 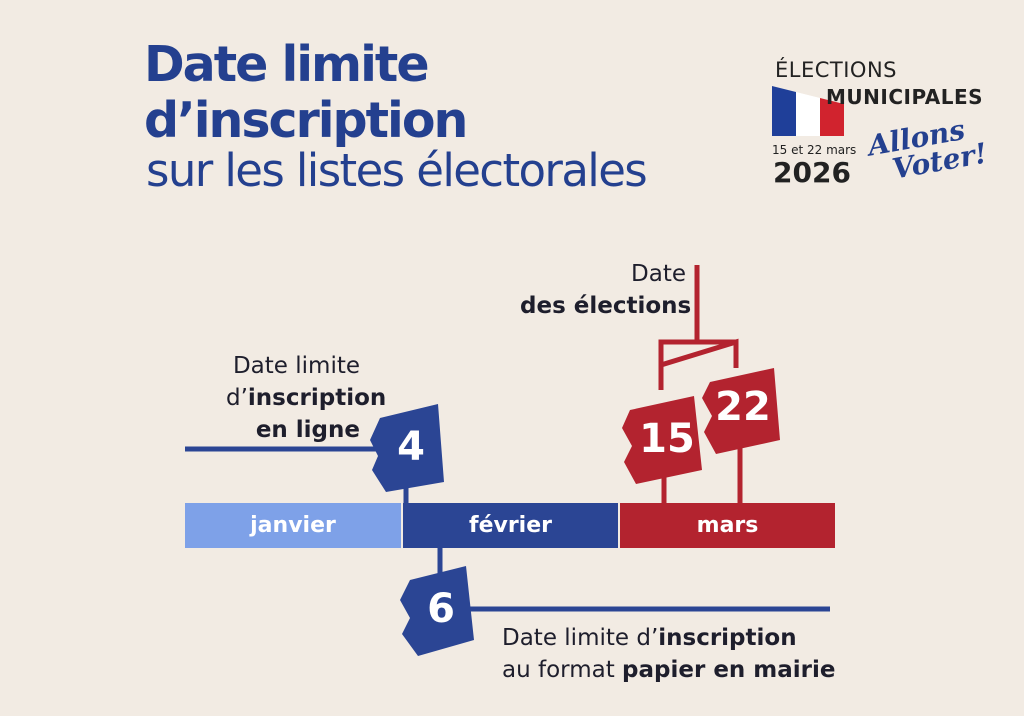 I want to click on election-day-2: 22, so click(x=743, y=407).